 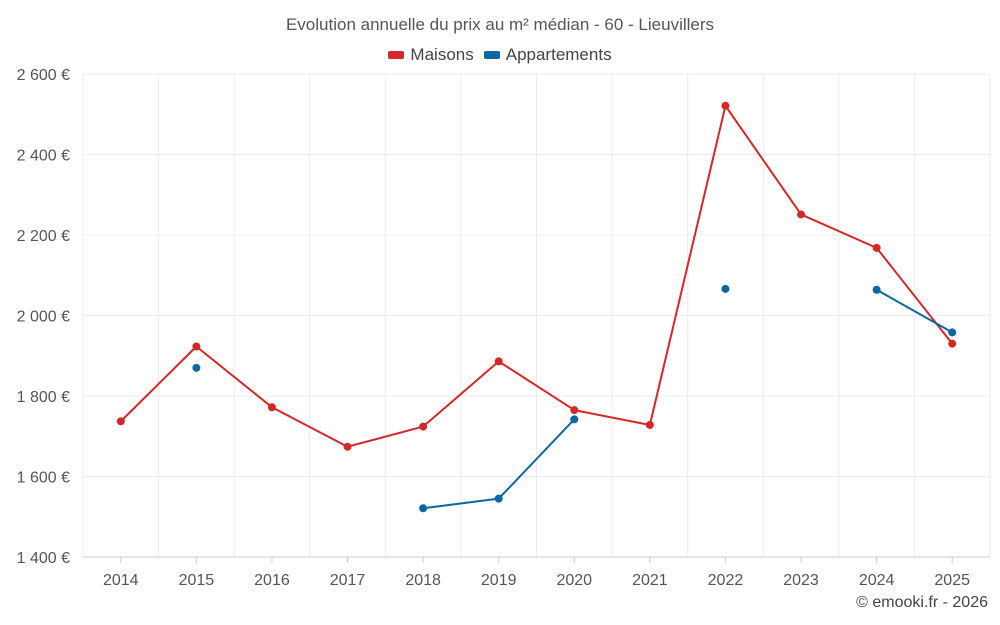 I want to click on x-tick-label: 2023, so click(x=801, y=580).